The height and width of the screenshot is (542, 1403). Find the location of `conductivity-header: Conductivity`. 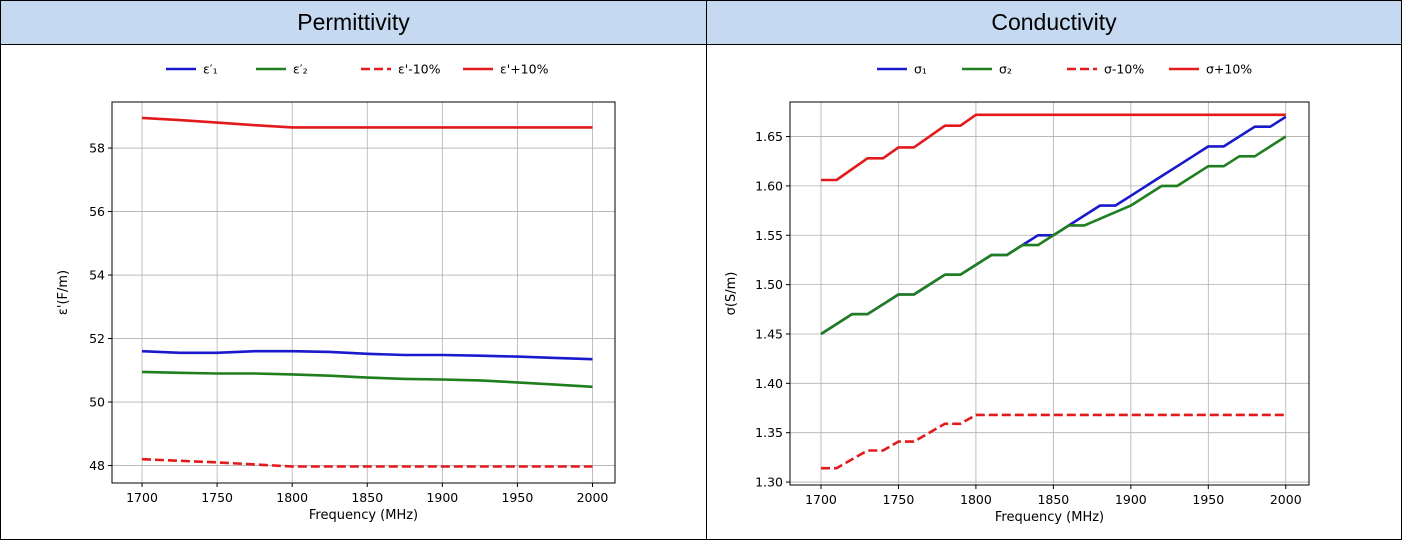

conductivity-header: Conductivity is located at coordinates (1054, 22).